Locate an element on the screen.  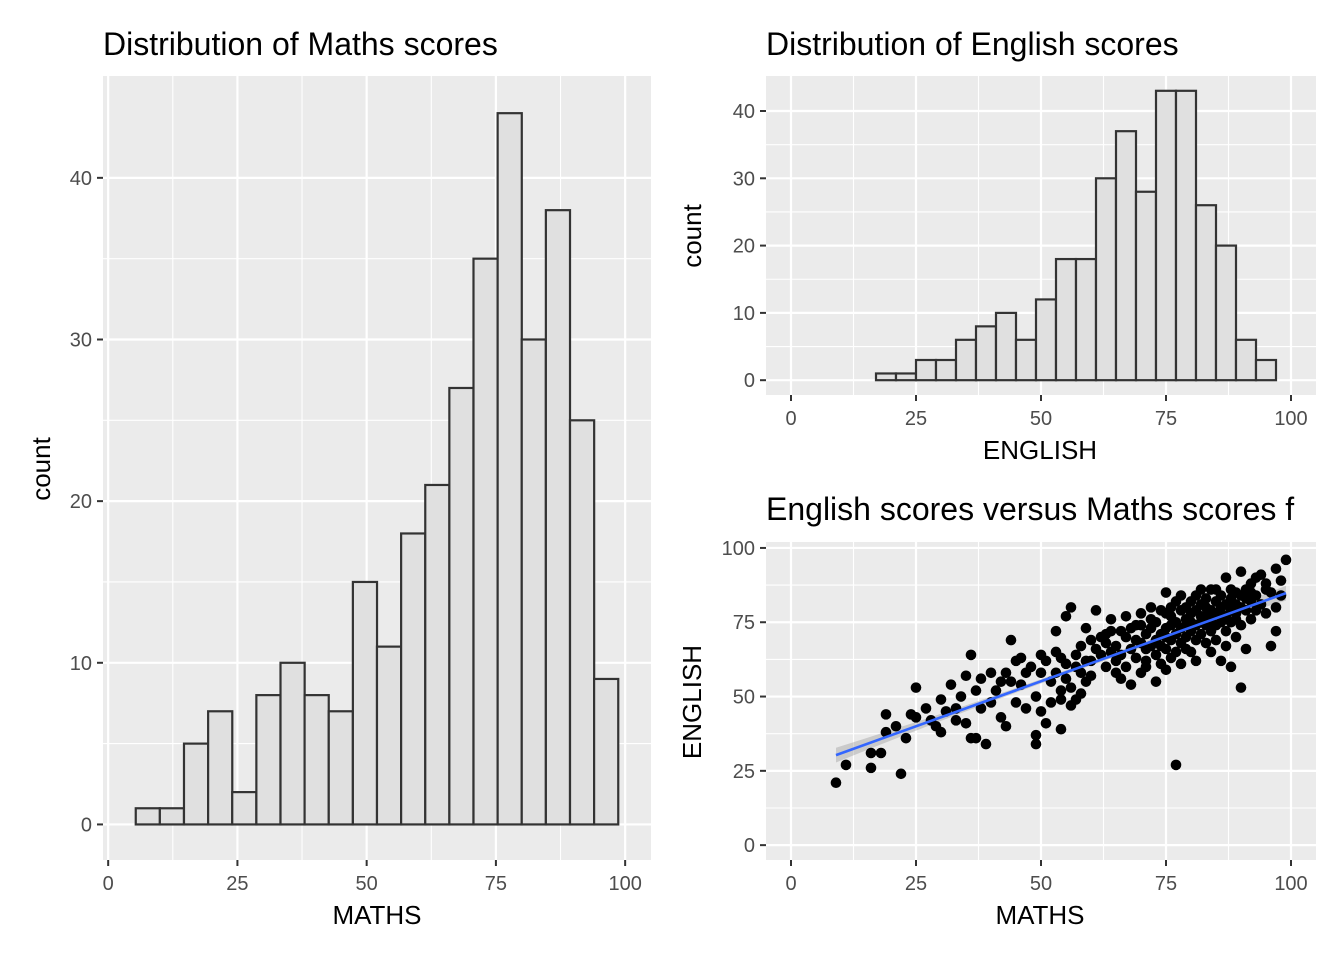
english-hist-x-tick-label: 25 is located at coordinates (916, 419).